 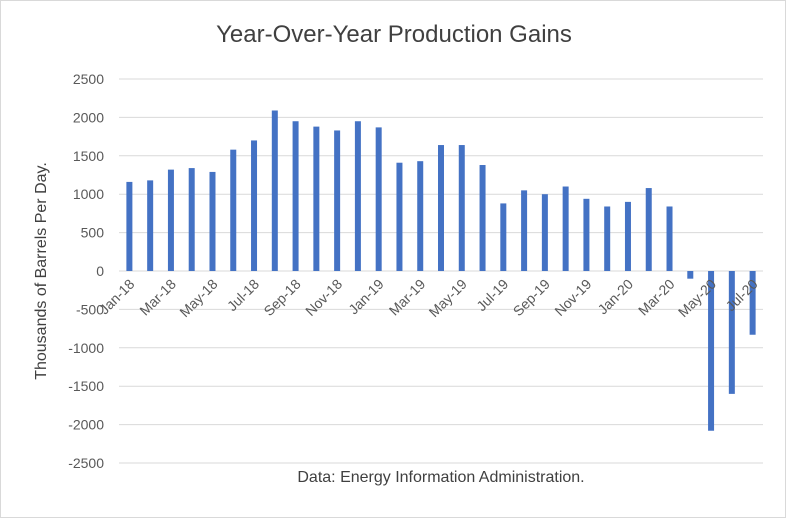 What do you see at coordinates (86, 386) in the screenshot?
I see `y-tick-label: -1500` at bounding box center [86, 386].